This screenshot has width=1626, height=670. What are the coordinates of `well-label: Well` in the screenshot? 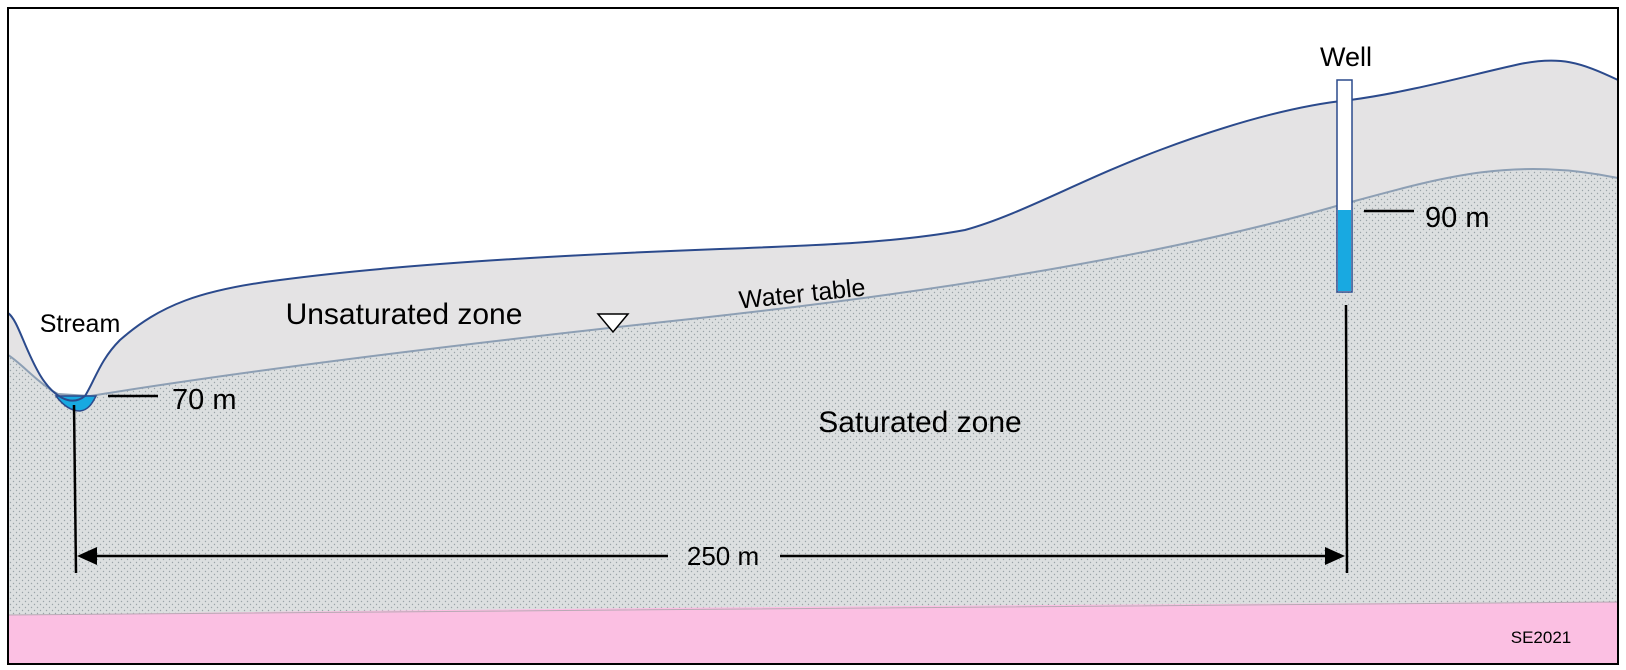 It's located at (1346, 57).